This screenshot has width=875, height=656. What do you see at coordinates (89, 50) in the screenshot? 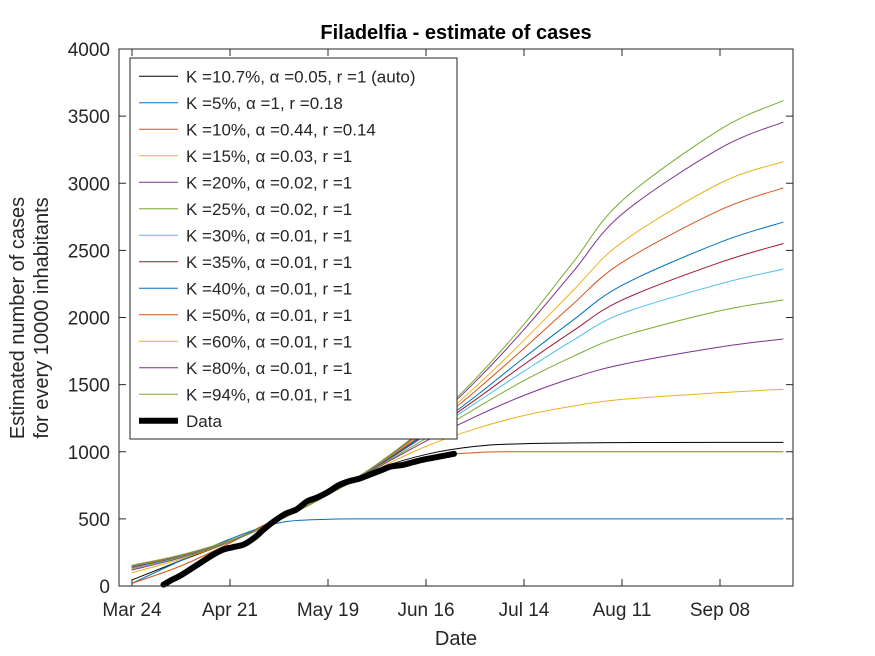
I see `y-tick-label: 4000` at bounding box center [89, 50].